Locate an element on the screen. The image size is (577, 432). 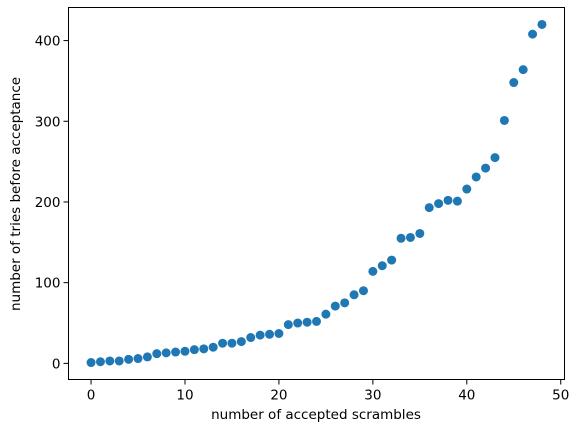
y-axis-ticks: 0 100 200 300 400 is located at coordinates (52, 203).